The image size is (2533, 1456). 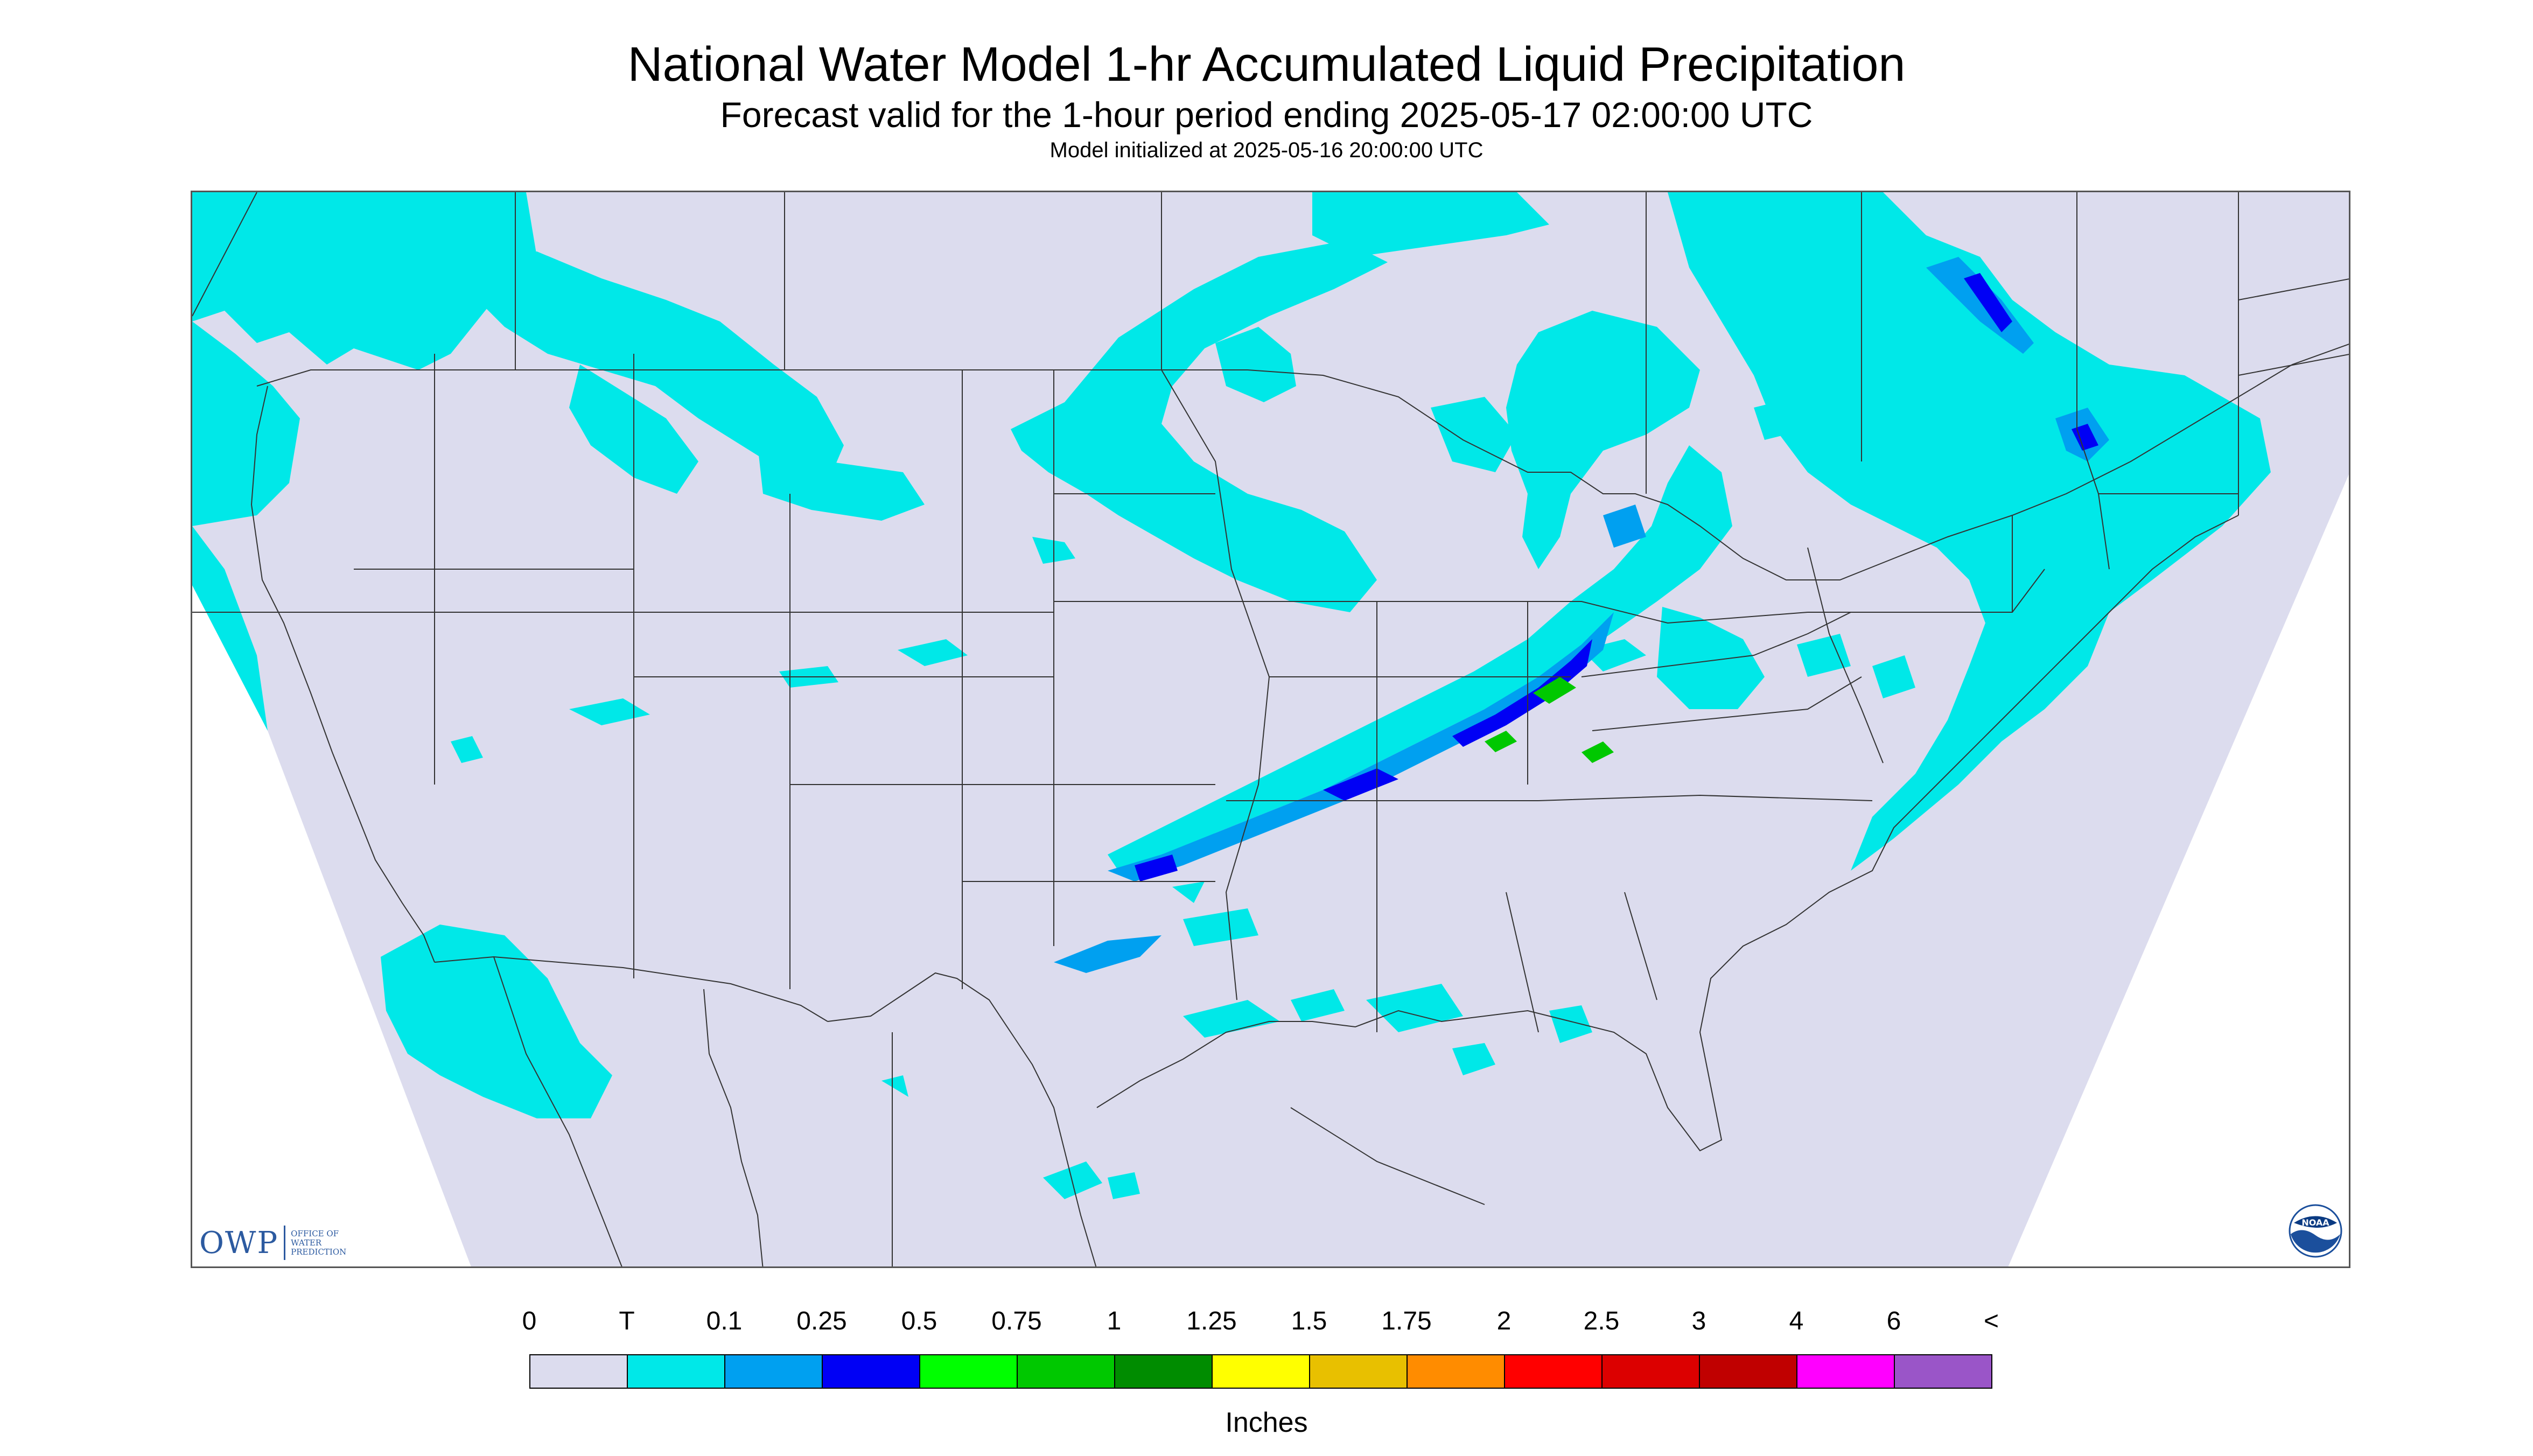 I want to click on legend-tick-label: 3, so click(x=1698, y=1321).